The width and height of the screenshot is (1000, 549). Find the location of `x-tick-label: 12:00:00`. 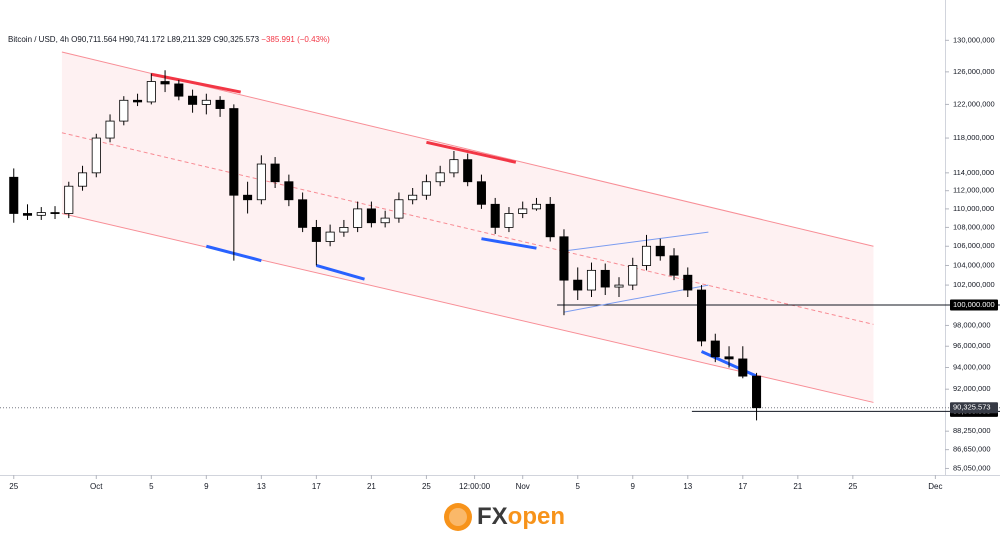

x-tick-label: 12:00:00 is located at coordinates (475, 486).